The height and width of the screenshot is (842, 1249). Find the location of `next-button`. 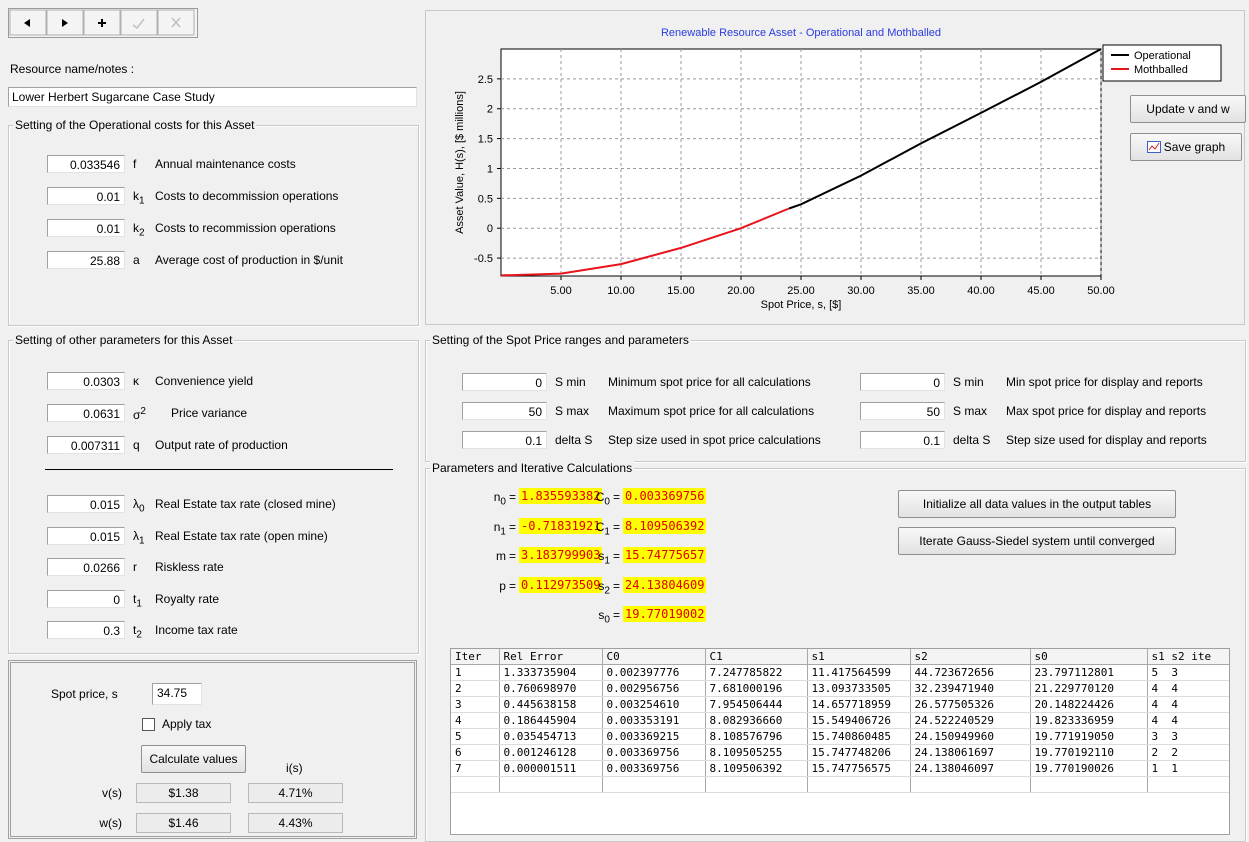

next-button is located at coordinates (65, 22).